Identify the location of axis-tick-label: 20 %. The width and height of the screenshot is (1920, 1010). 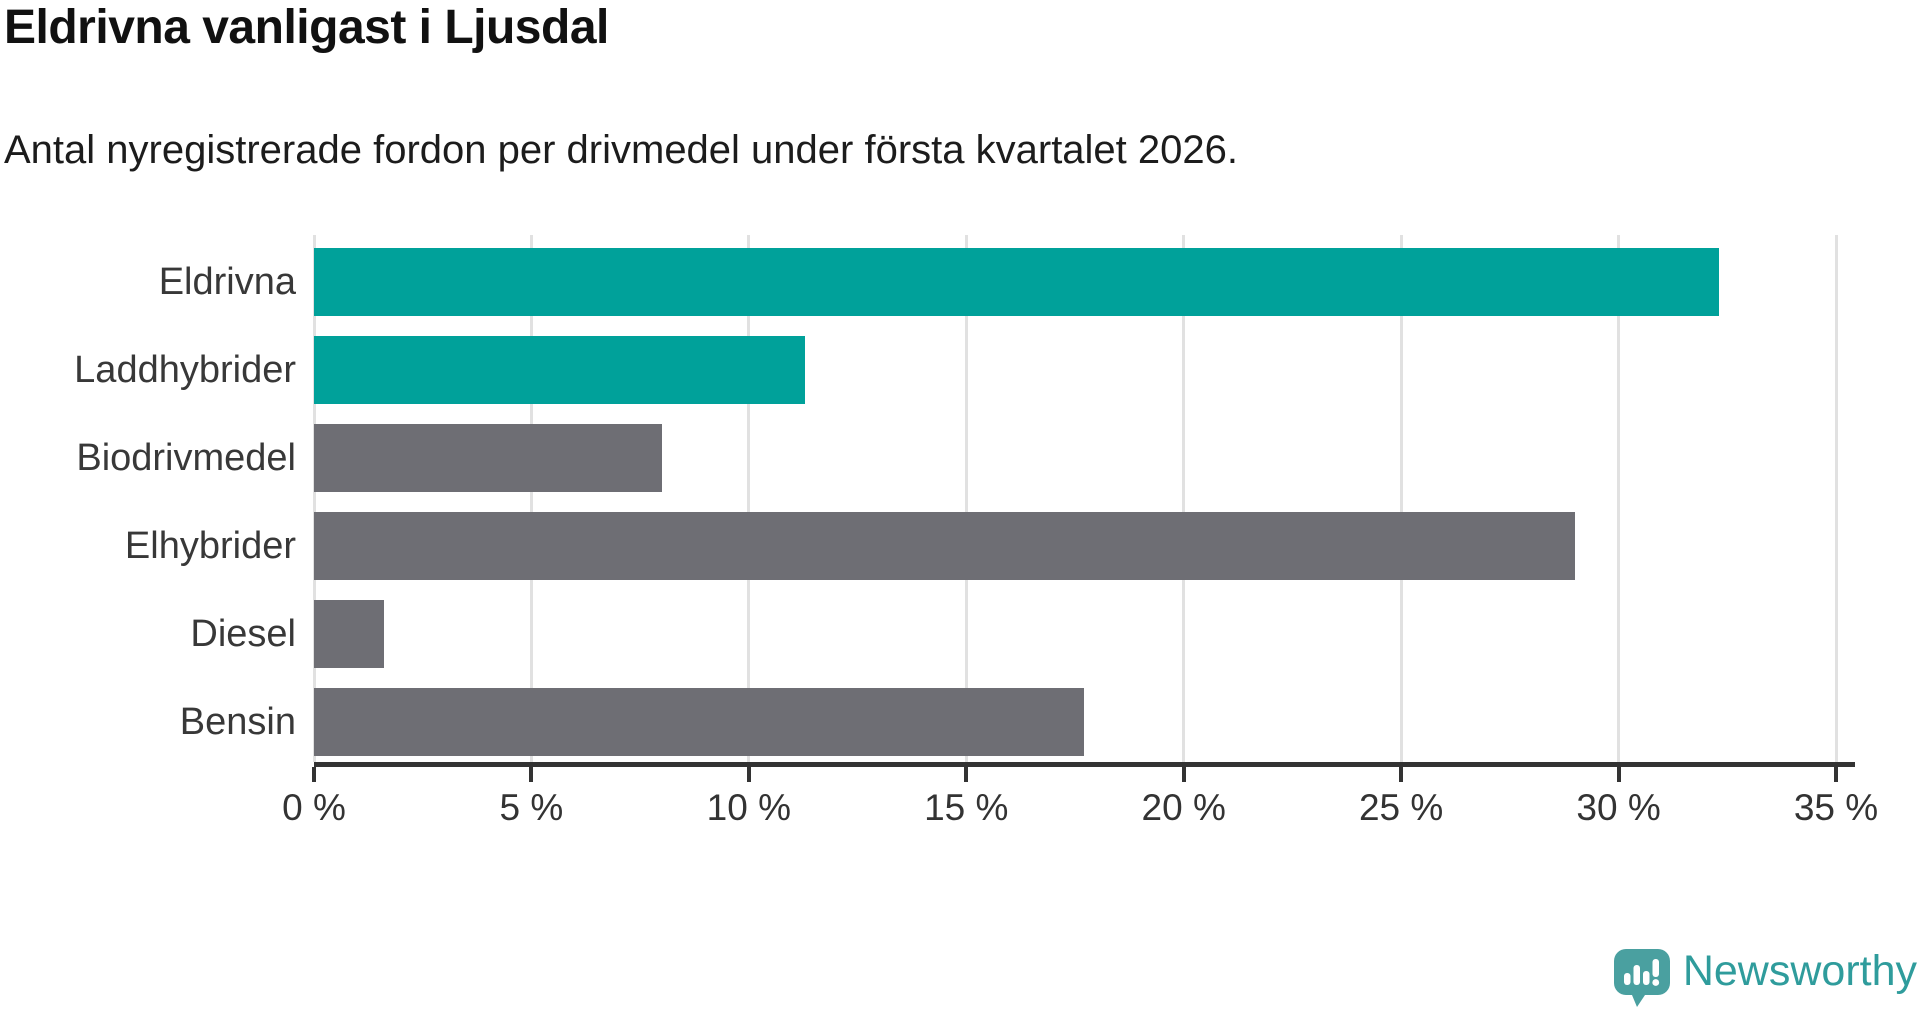
(1183, 807).